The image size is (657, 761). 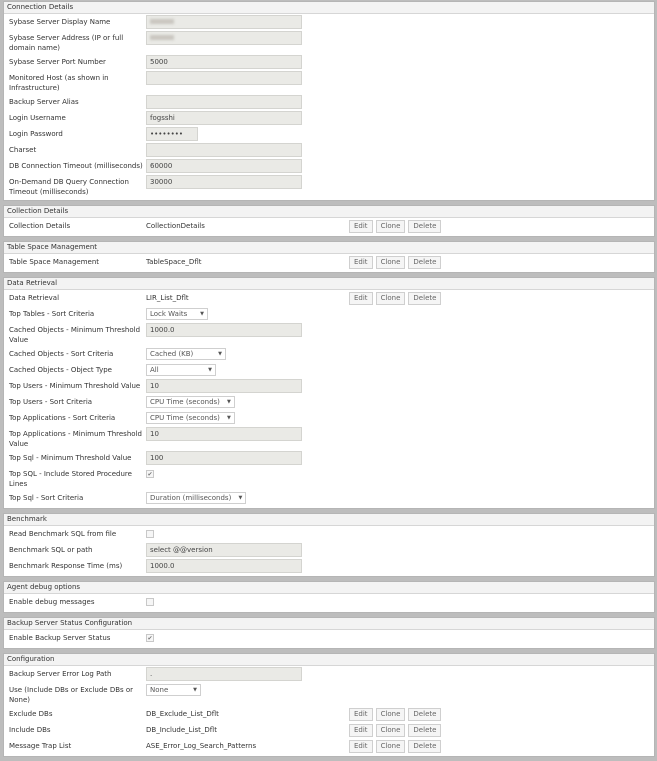 What do you see at coordinates (224, 22) in the screenshot?
I see `sybase-server-display-name-input` at bounding box center [224, 22].